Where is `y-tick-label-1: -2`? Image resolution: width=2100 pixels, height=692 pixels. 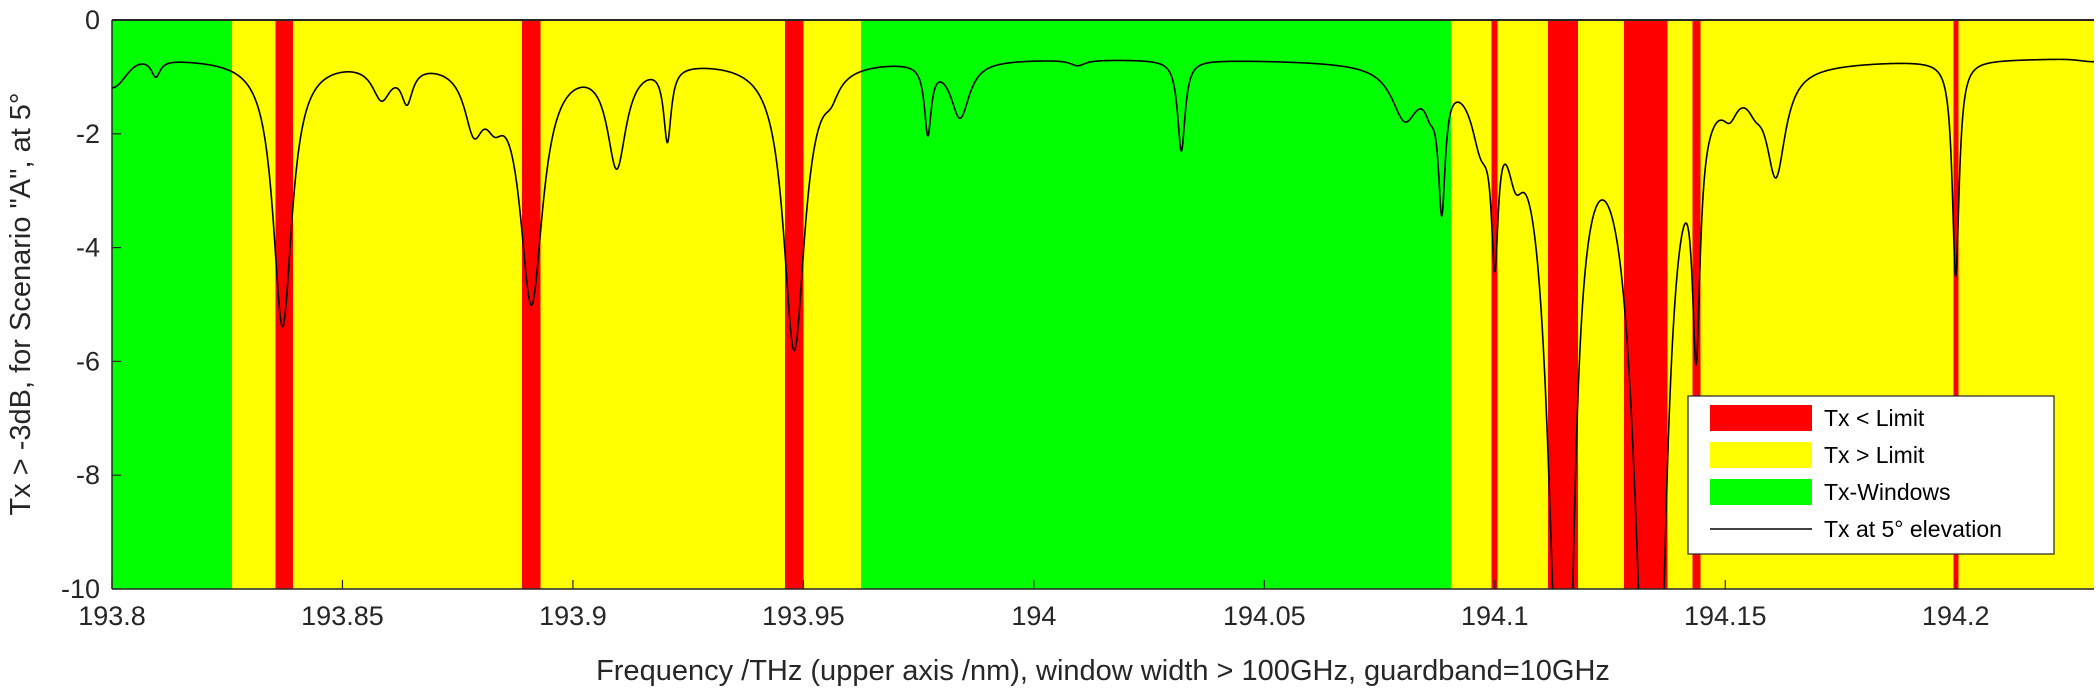 y-tick-label-1: -2 is located at coordinates (88, 134).